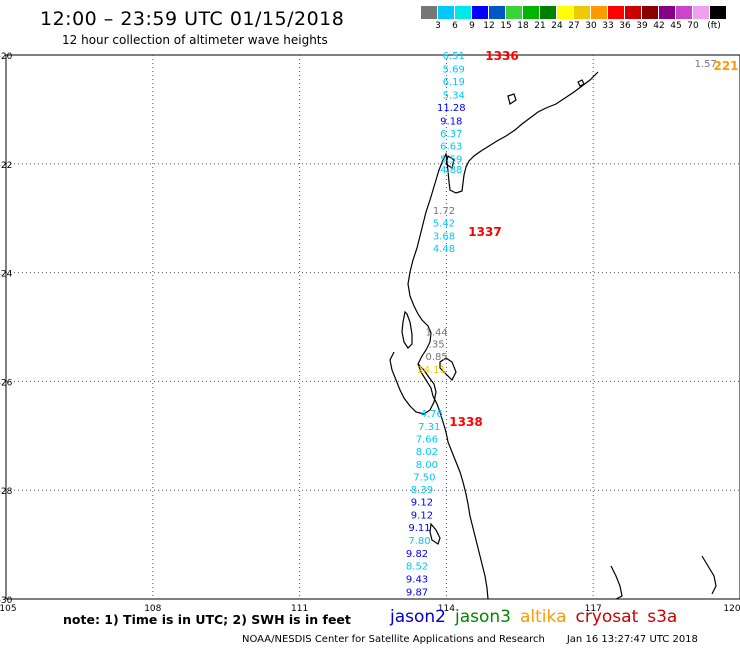 The width and height of the screenshot is (740, 650). I want to click on wave-height-value: 6.37, so click(451, 134).